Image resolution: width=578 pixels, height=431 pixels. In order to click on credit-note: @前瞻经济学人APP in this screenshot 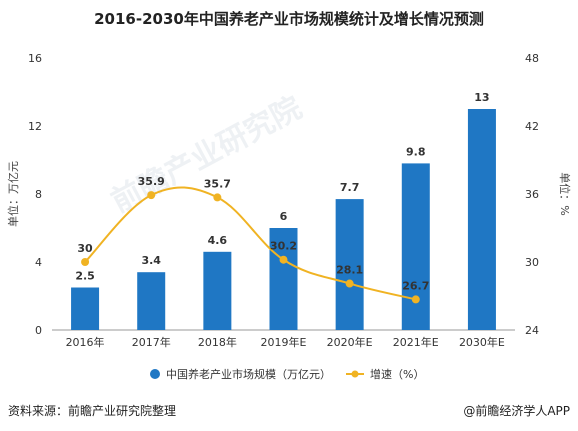, I will do `click(516, 411)`.